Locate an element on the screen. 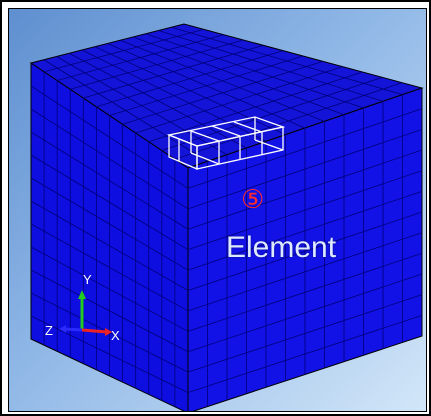 Image resolution: width=431 pixels, height=416 pixels. annotation-label: Element is located at coordinates (281, 247).